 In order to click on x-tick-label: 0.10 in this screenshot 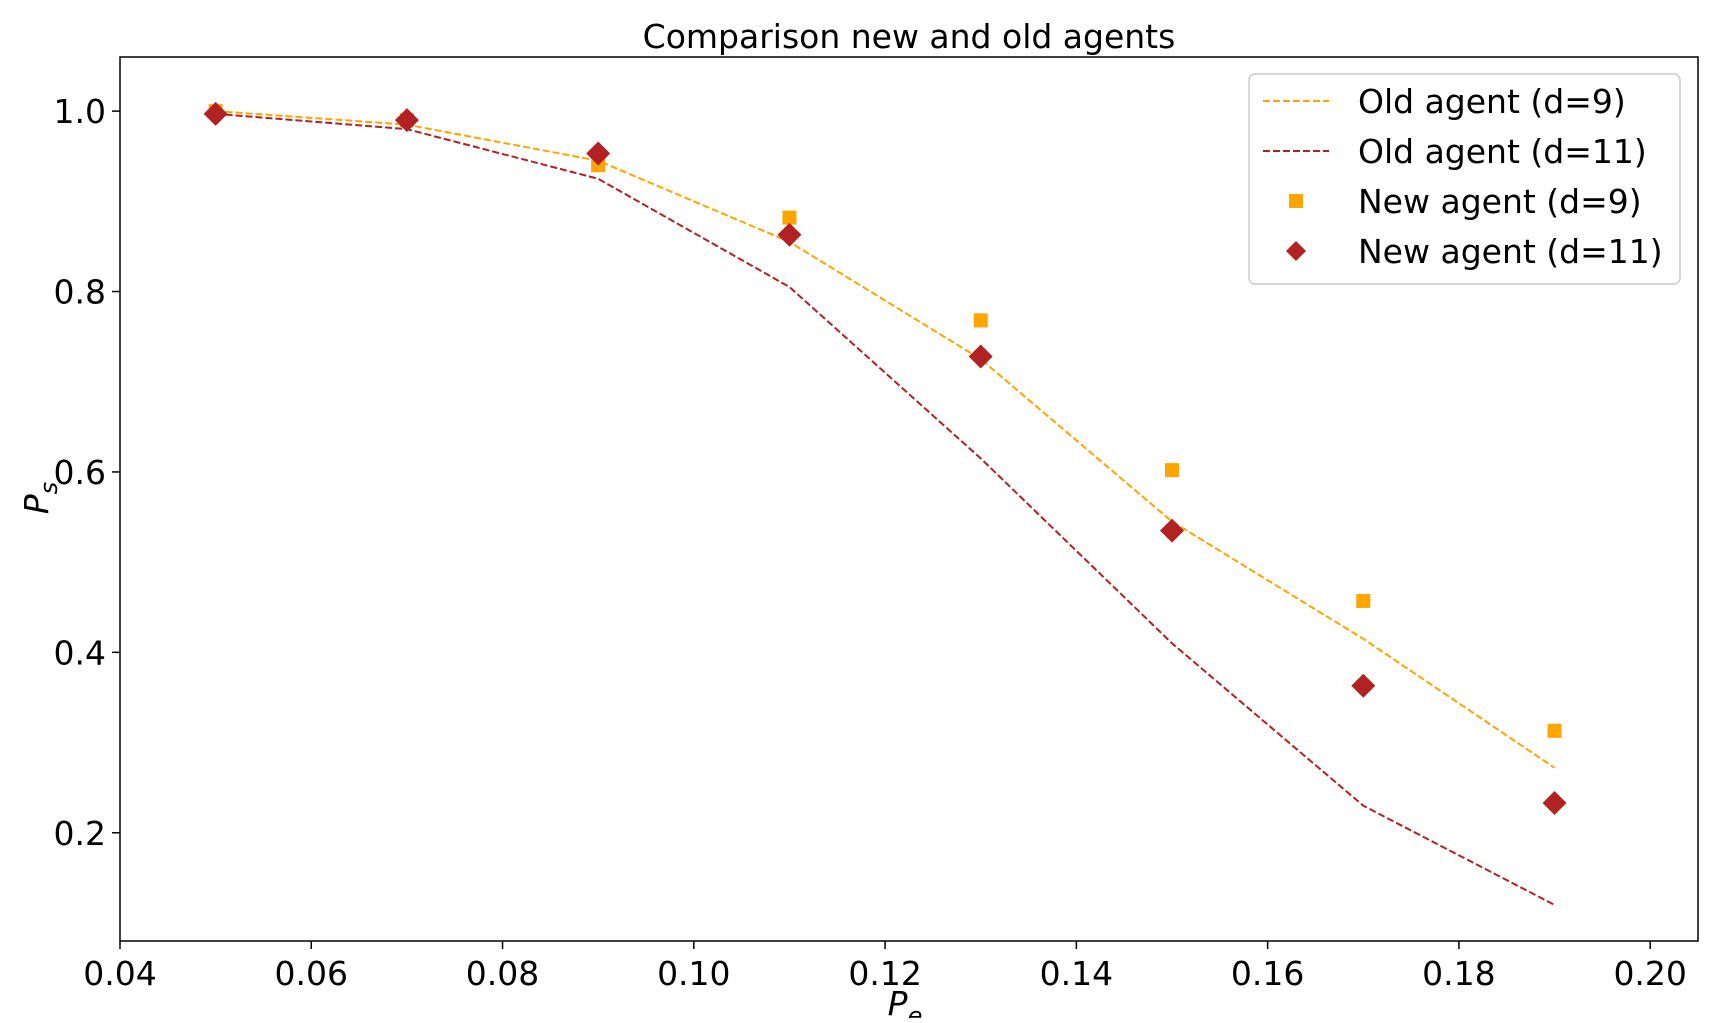, I will do `click(693, 973)`.